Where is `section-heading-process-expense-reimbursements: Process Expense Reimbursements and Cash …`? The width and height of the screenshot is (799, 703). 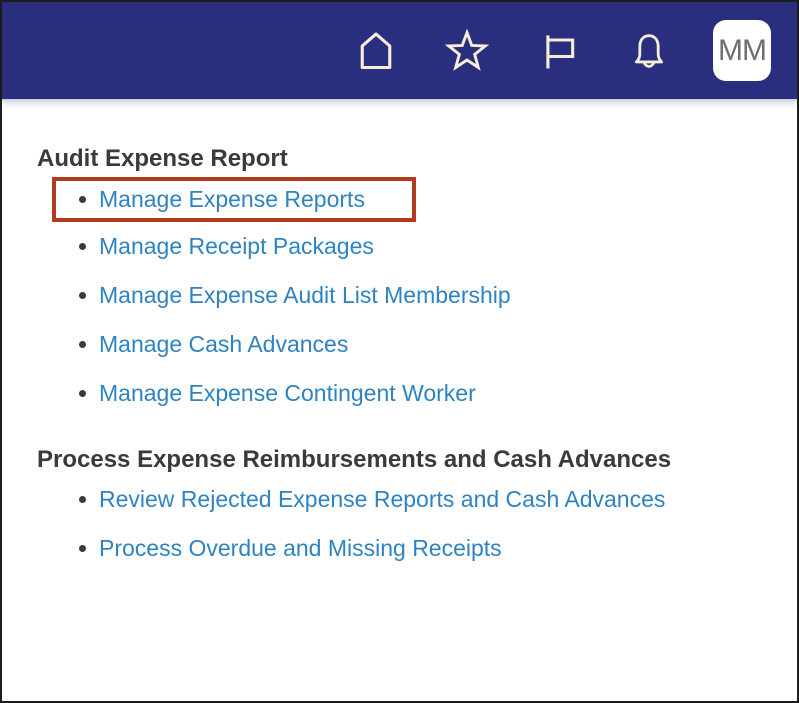
section-heading-process-expense-reimbursements: Process Expense Reimbursements and Cash … is located at coordinates (354, 459).